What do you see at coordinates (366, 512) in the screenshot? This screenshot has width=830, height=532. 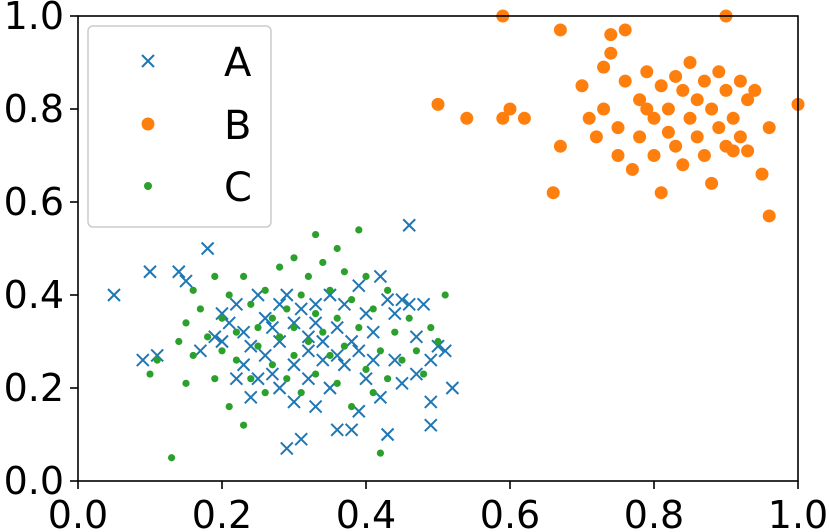 I see `x-tick-label: 0.4` at bounding box center [366, 512].